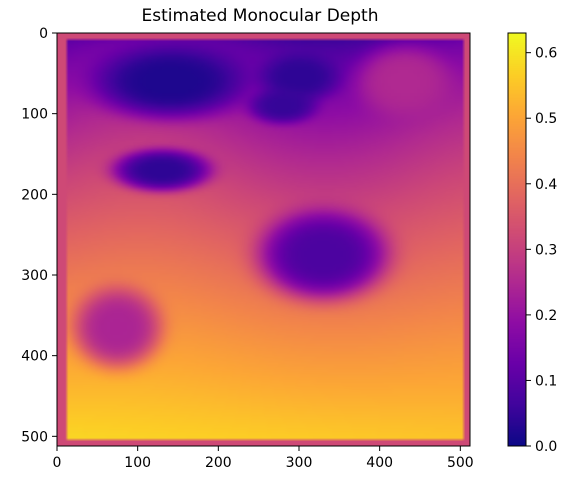 The height and width of the screenshot is (479, 574). Describe the element at coordinates (263, 458) in the screenshot. I see `x-axis: 0 100 200 300 400 500` at that location.